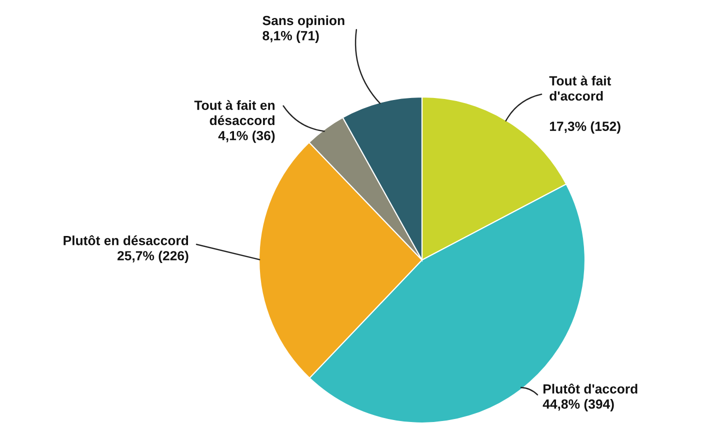 This screenshot has height=430, width=704. I want to click on data-label: 25,7% (226), so click(152, 257).